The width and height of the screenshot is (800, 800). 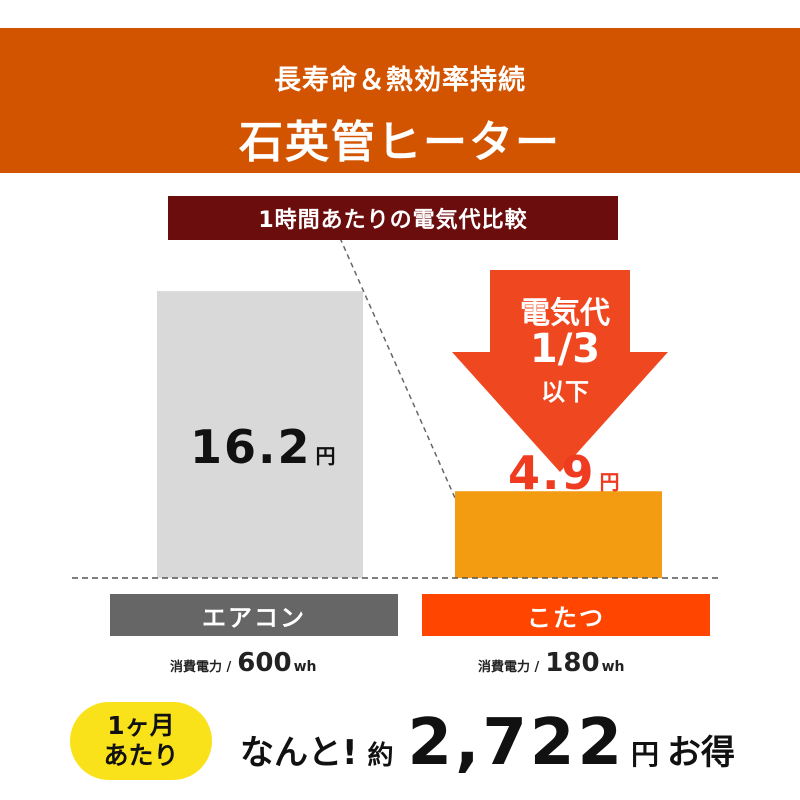 What do you see at coordinates (393, 218) in the screenshot?
I see `comparison-label: 1時間あたりの電気代比較` at bounding box center [393, 218].